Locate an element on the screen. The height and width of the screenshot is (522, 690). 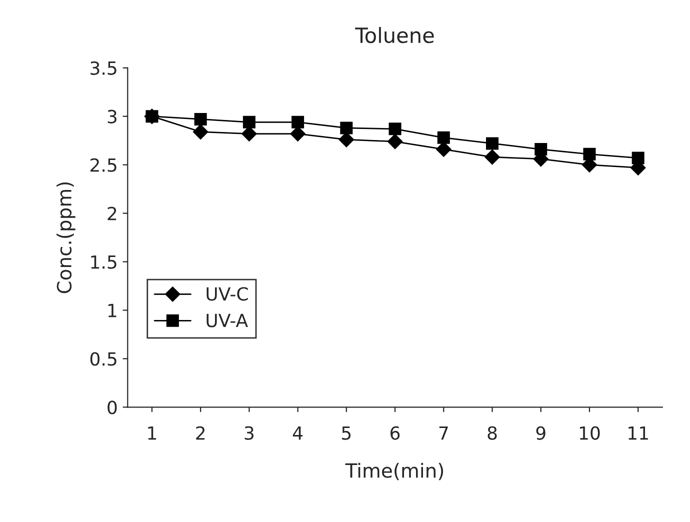
legend-label: UV-C is located at coordinates (227, 294).